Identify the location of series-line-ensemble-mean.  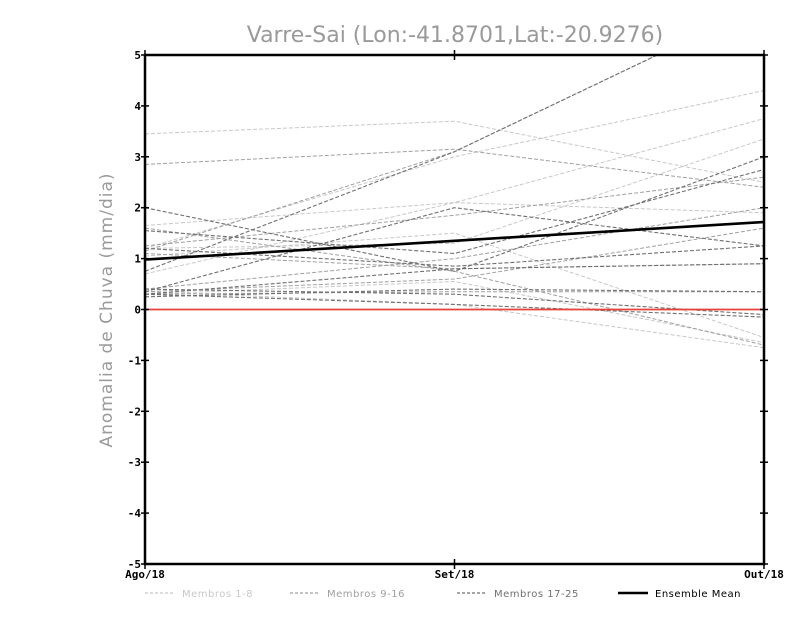
(454, 240).